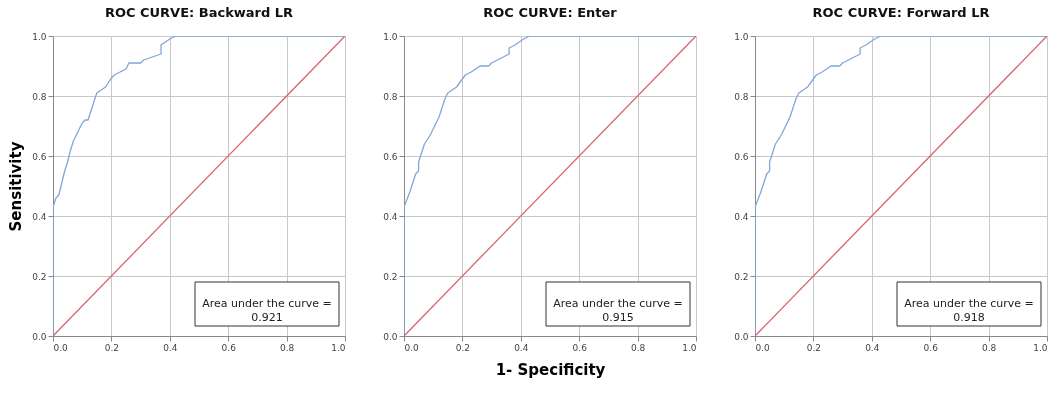  I want to click on annotation: Area under the curve = 0.921, so click(267, 310).